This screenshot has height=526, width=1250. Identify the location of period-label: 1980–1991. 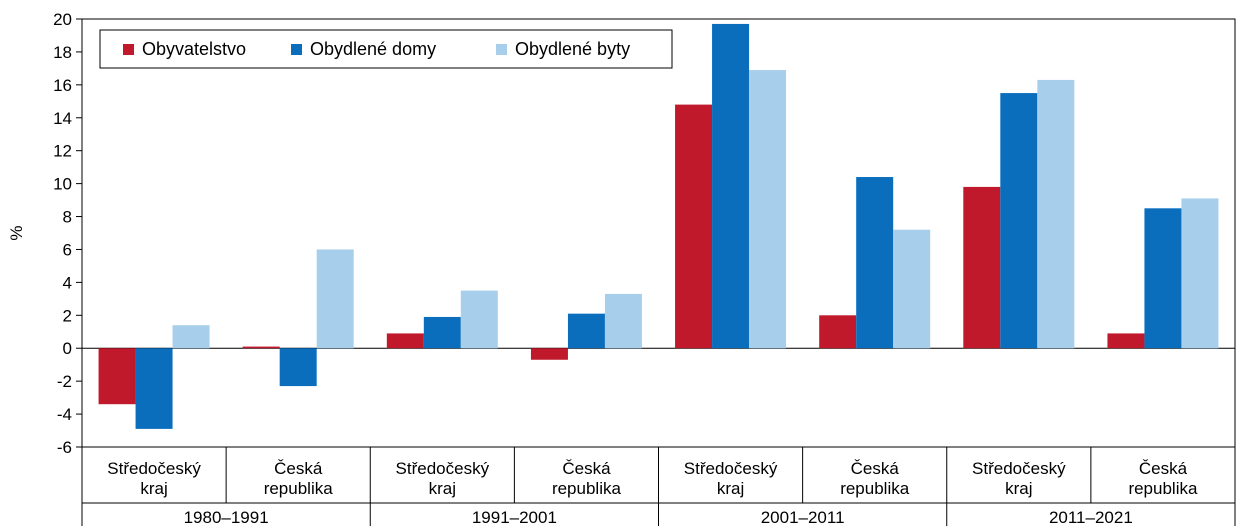
(226, 517).